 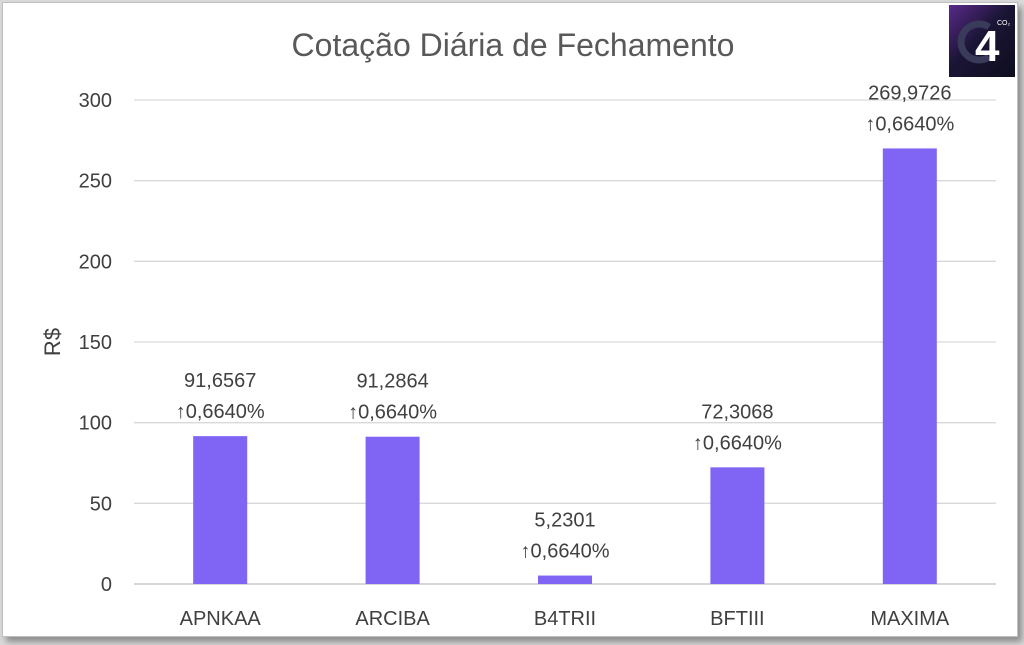 I want to click on y-tick-label: 100, so click(x=95, y=424).